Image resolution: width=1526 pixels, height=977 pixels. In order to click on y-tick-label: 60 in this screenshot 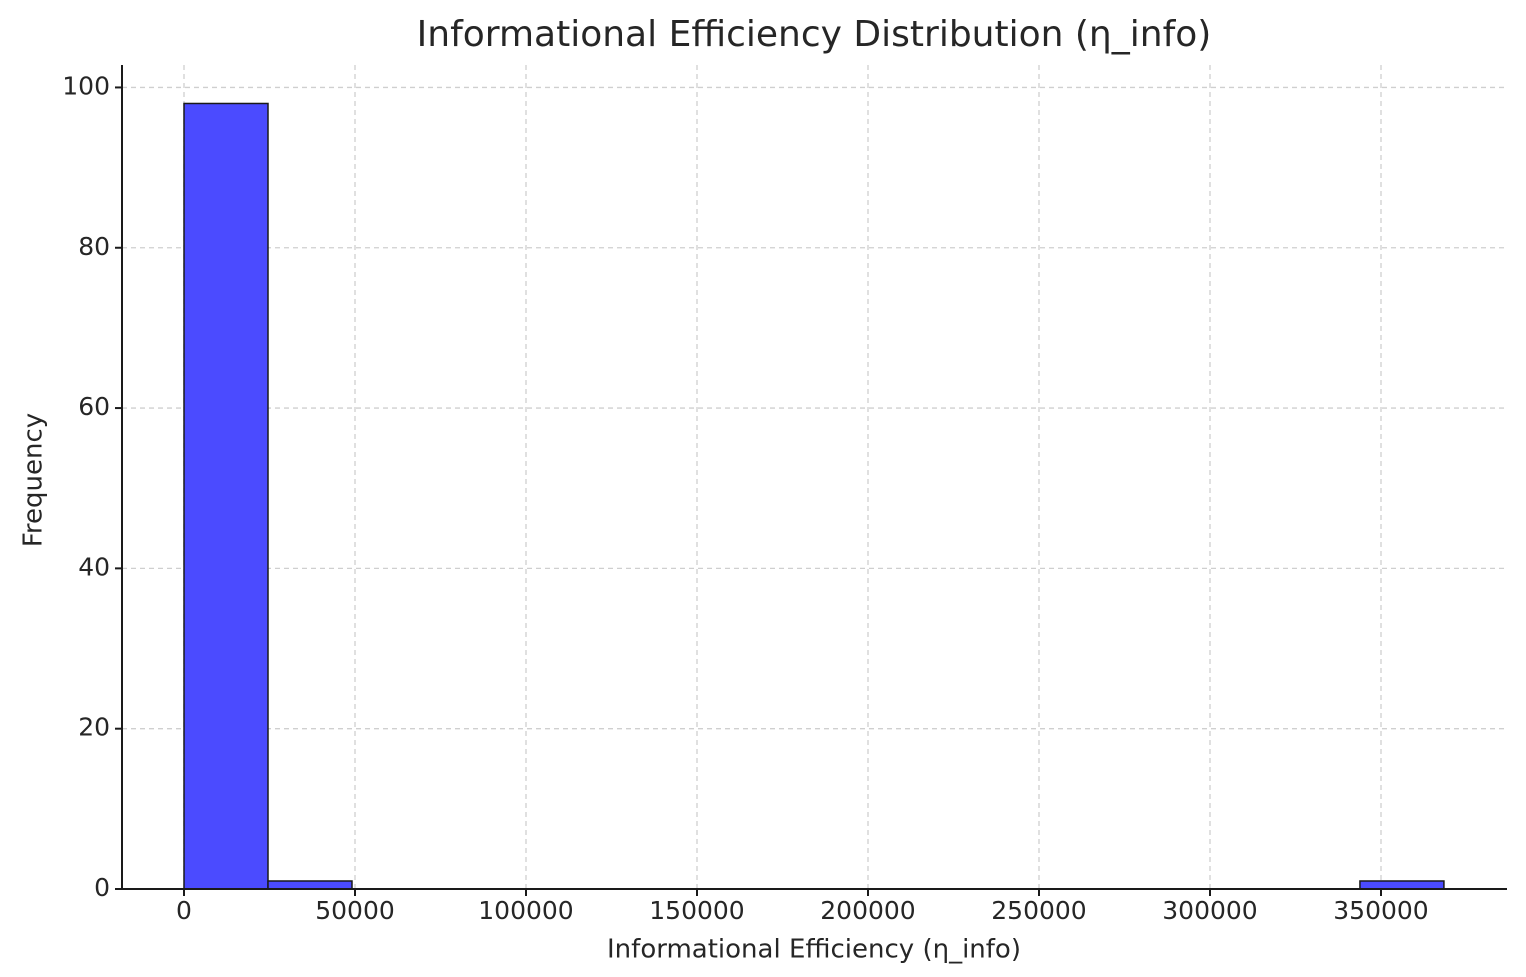, I will do `click(94, 406)`.